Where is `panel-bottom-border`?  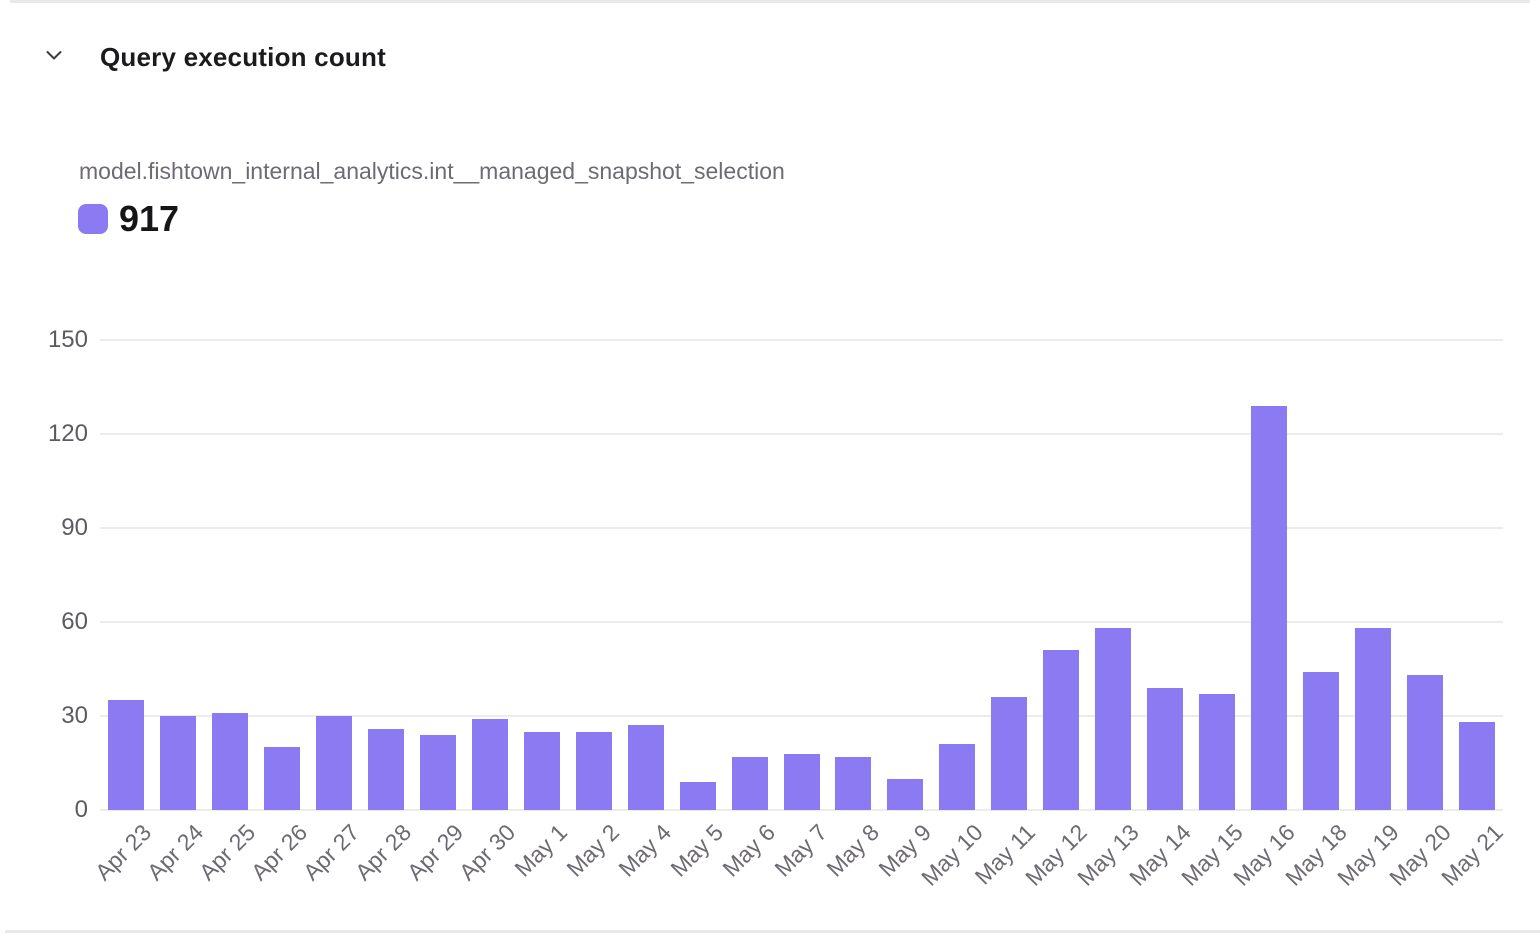 panel-bottom-border is located at coordinates (772, 931).